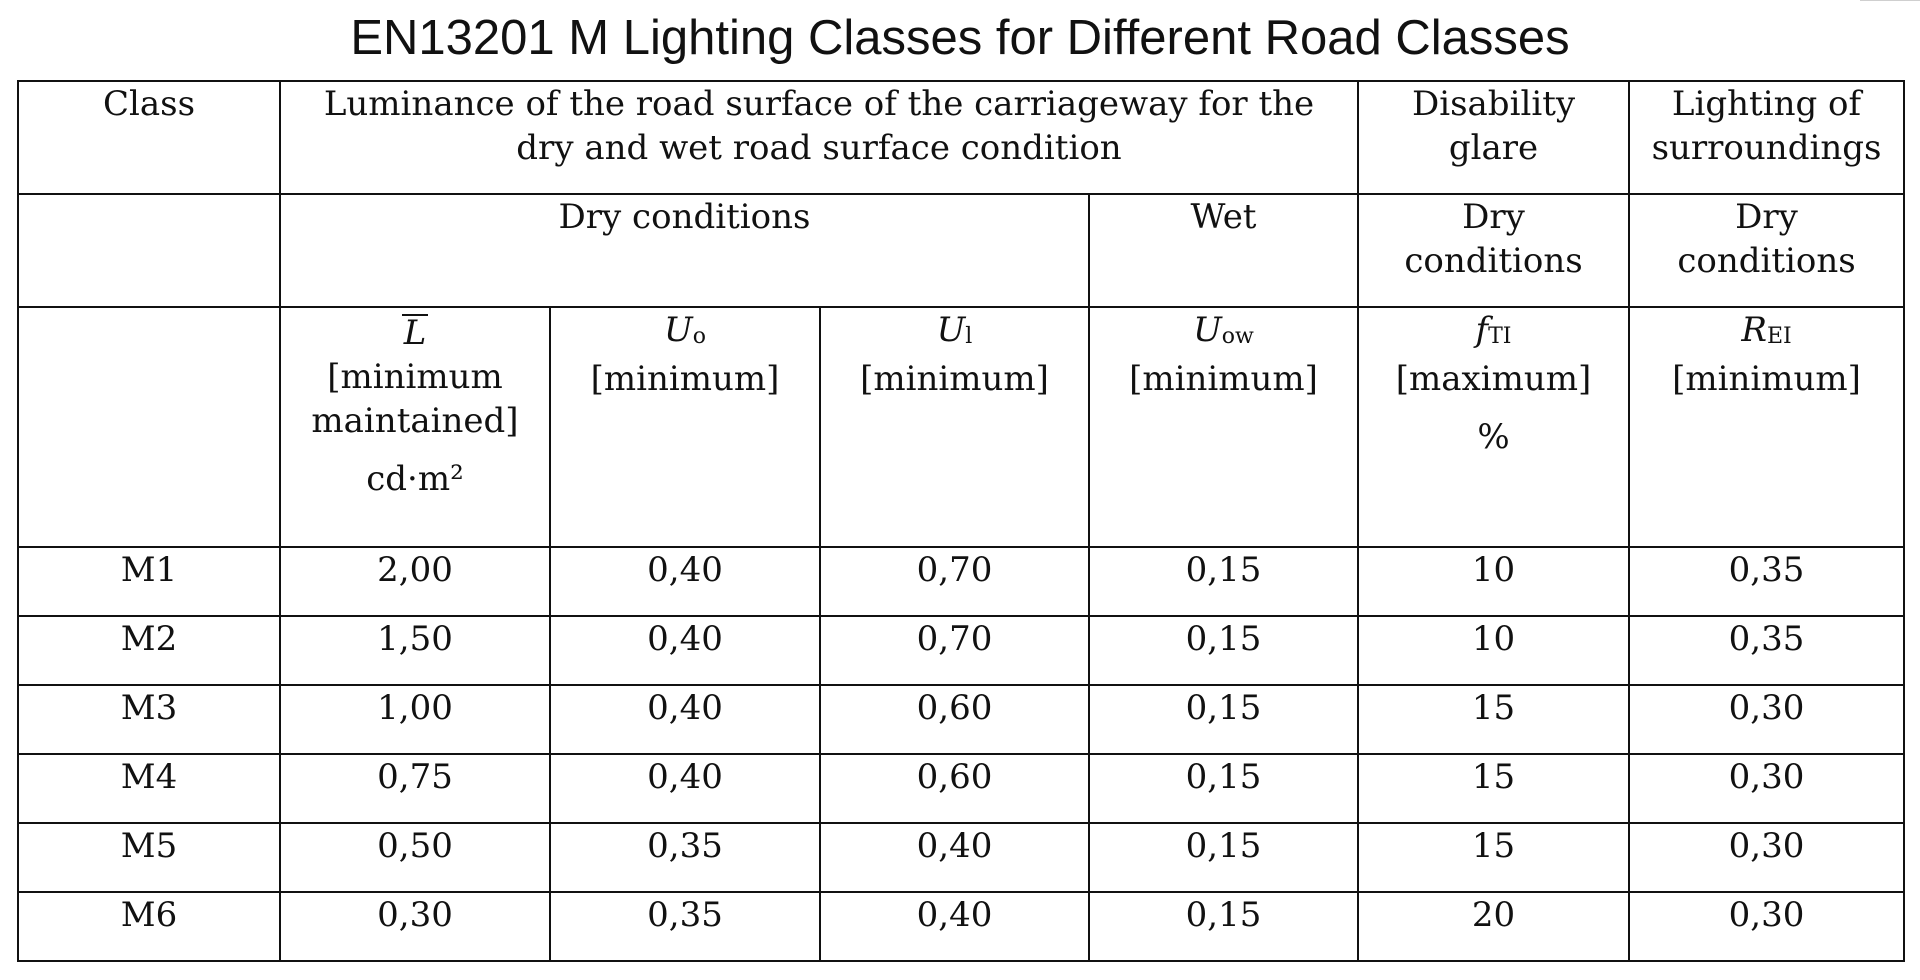 The width and height of the screenshot is (1920, 980). What do you see at coordinates (415, 719) in the screenshot?
I see `cell-l: 1,00` at bounding box center [415, 719].